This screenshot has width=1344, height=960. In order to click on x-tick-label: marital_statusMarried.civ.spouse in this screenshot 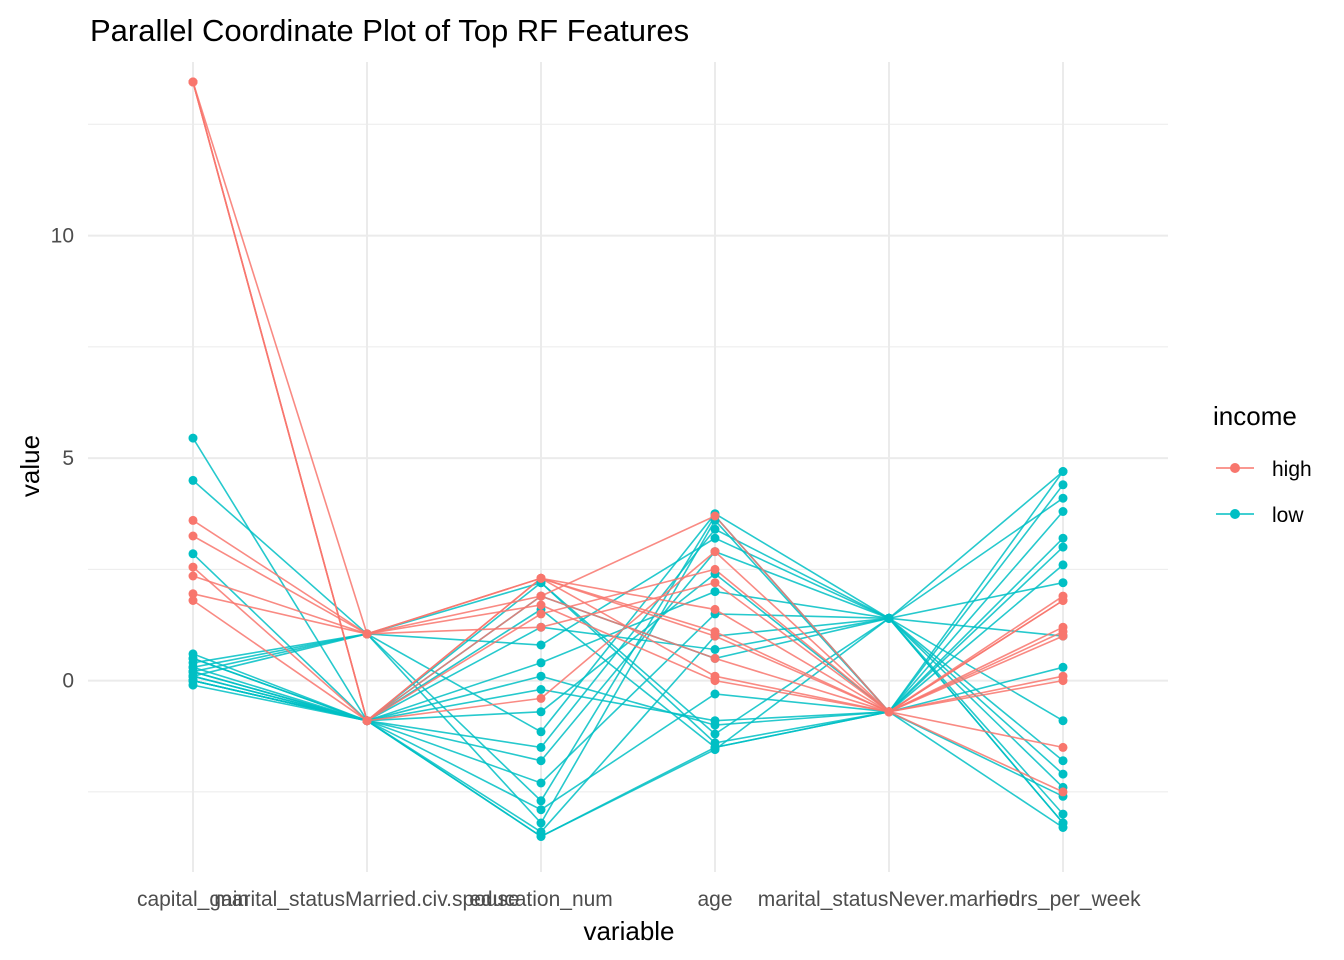, I will do `click(366, 899)`.